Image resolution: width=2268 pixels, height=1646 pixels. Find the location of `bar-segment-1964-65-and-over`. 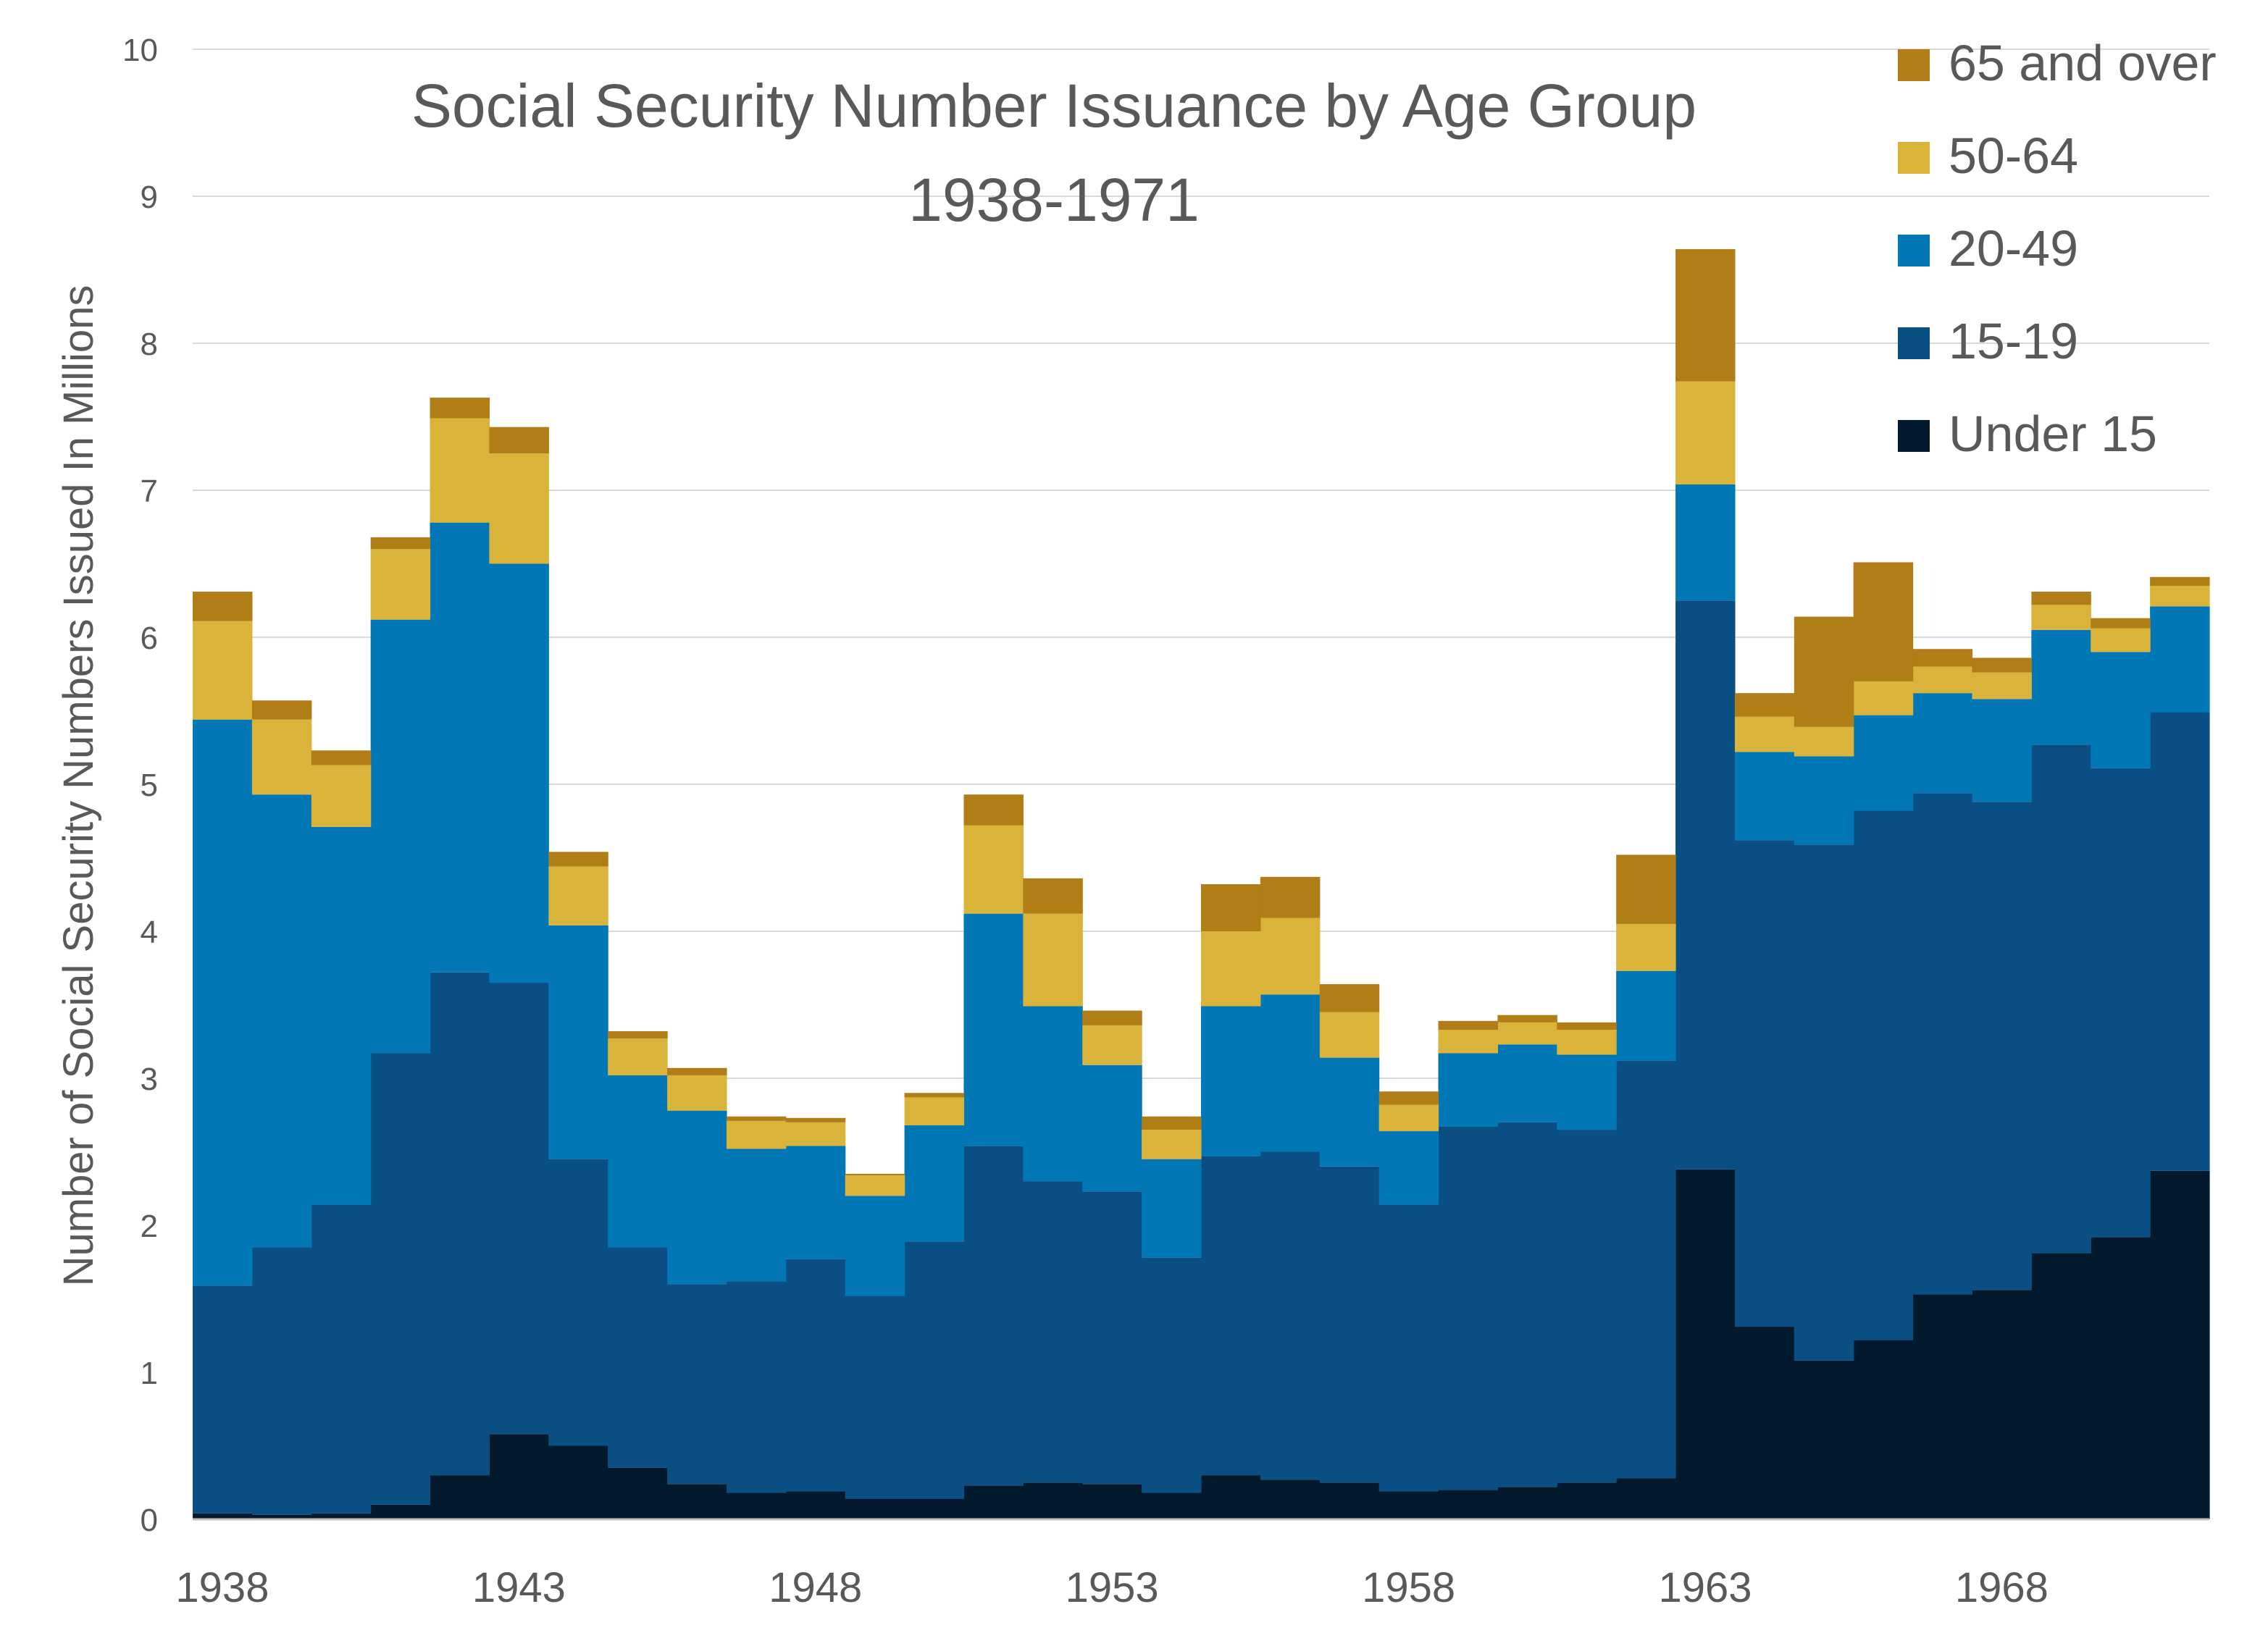

bar-segment-1964-65-and-over is located at coordinates (1765, 705).